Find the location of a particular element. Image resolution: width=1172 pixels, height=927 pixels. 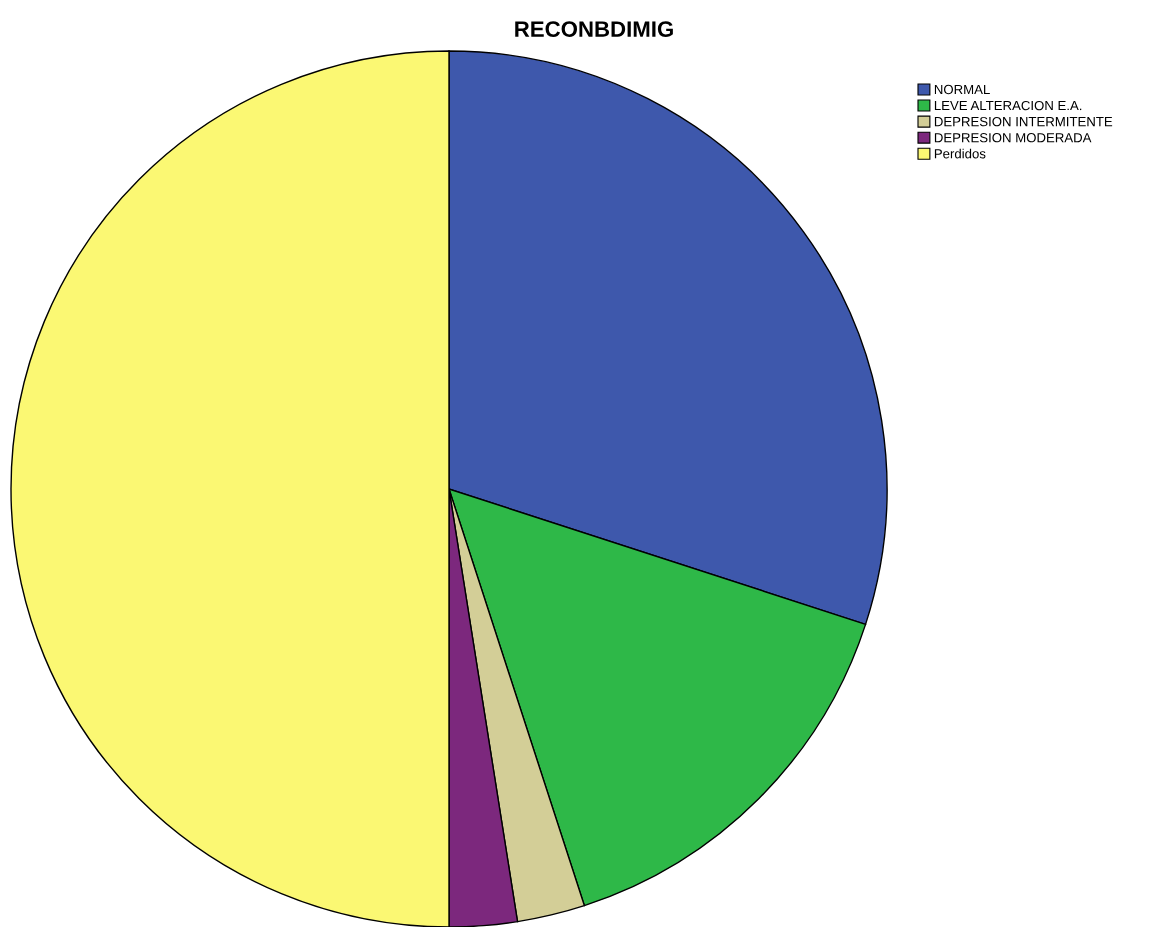

legend-label: LEVE ALTERACION E.A. is located at coordinates (1008, 105).